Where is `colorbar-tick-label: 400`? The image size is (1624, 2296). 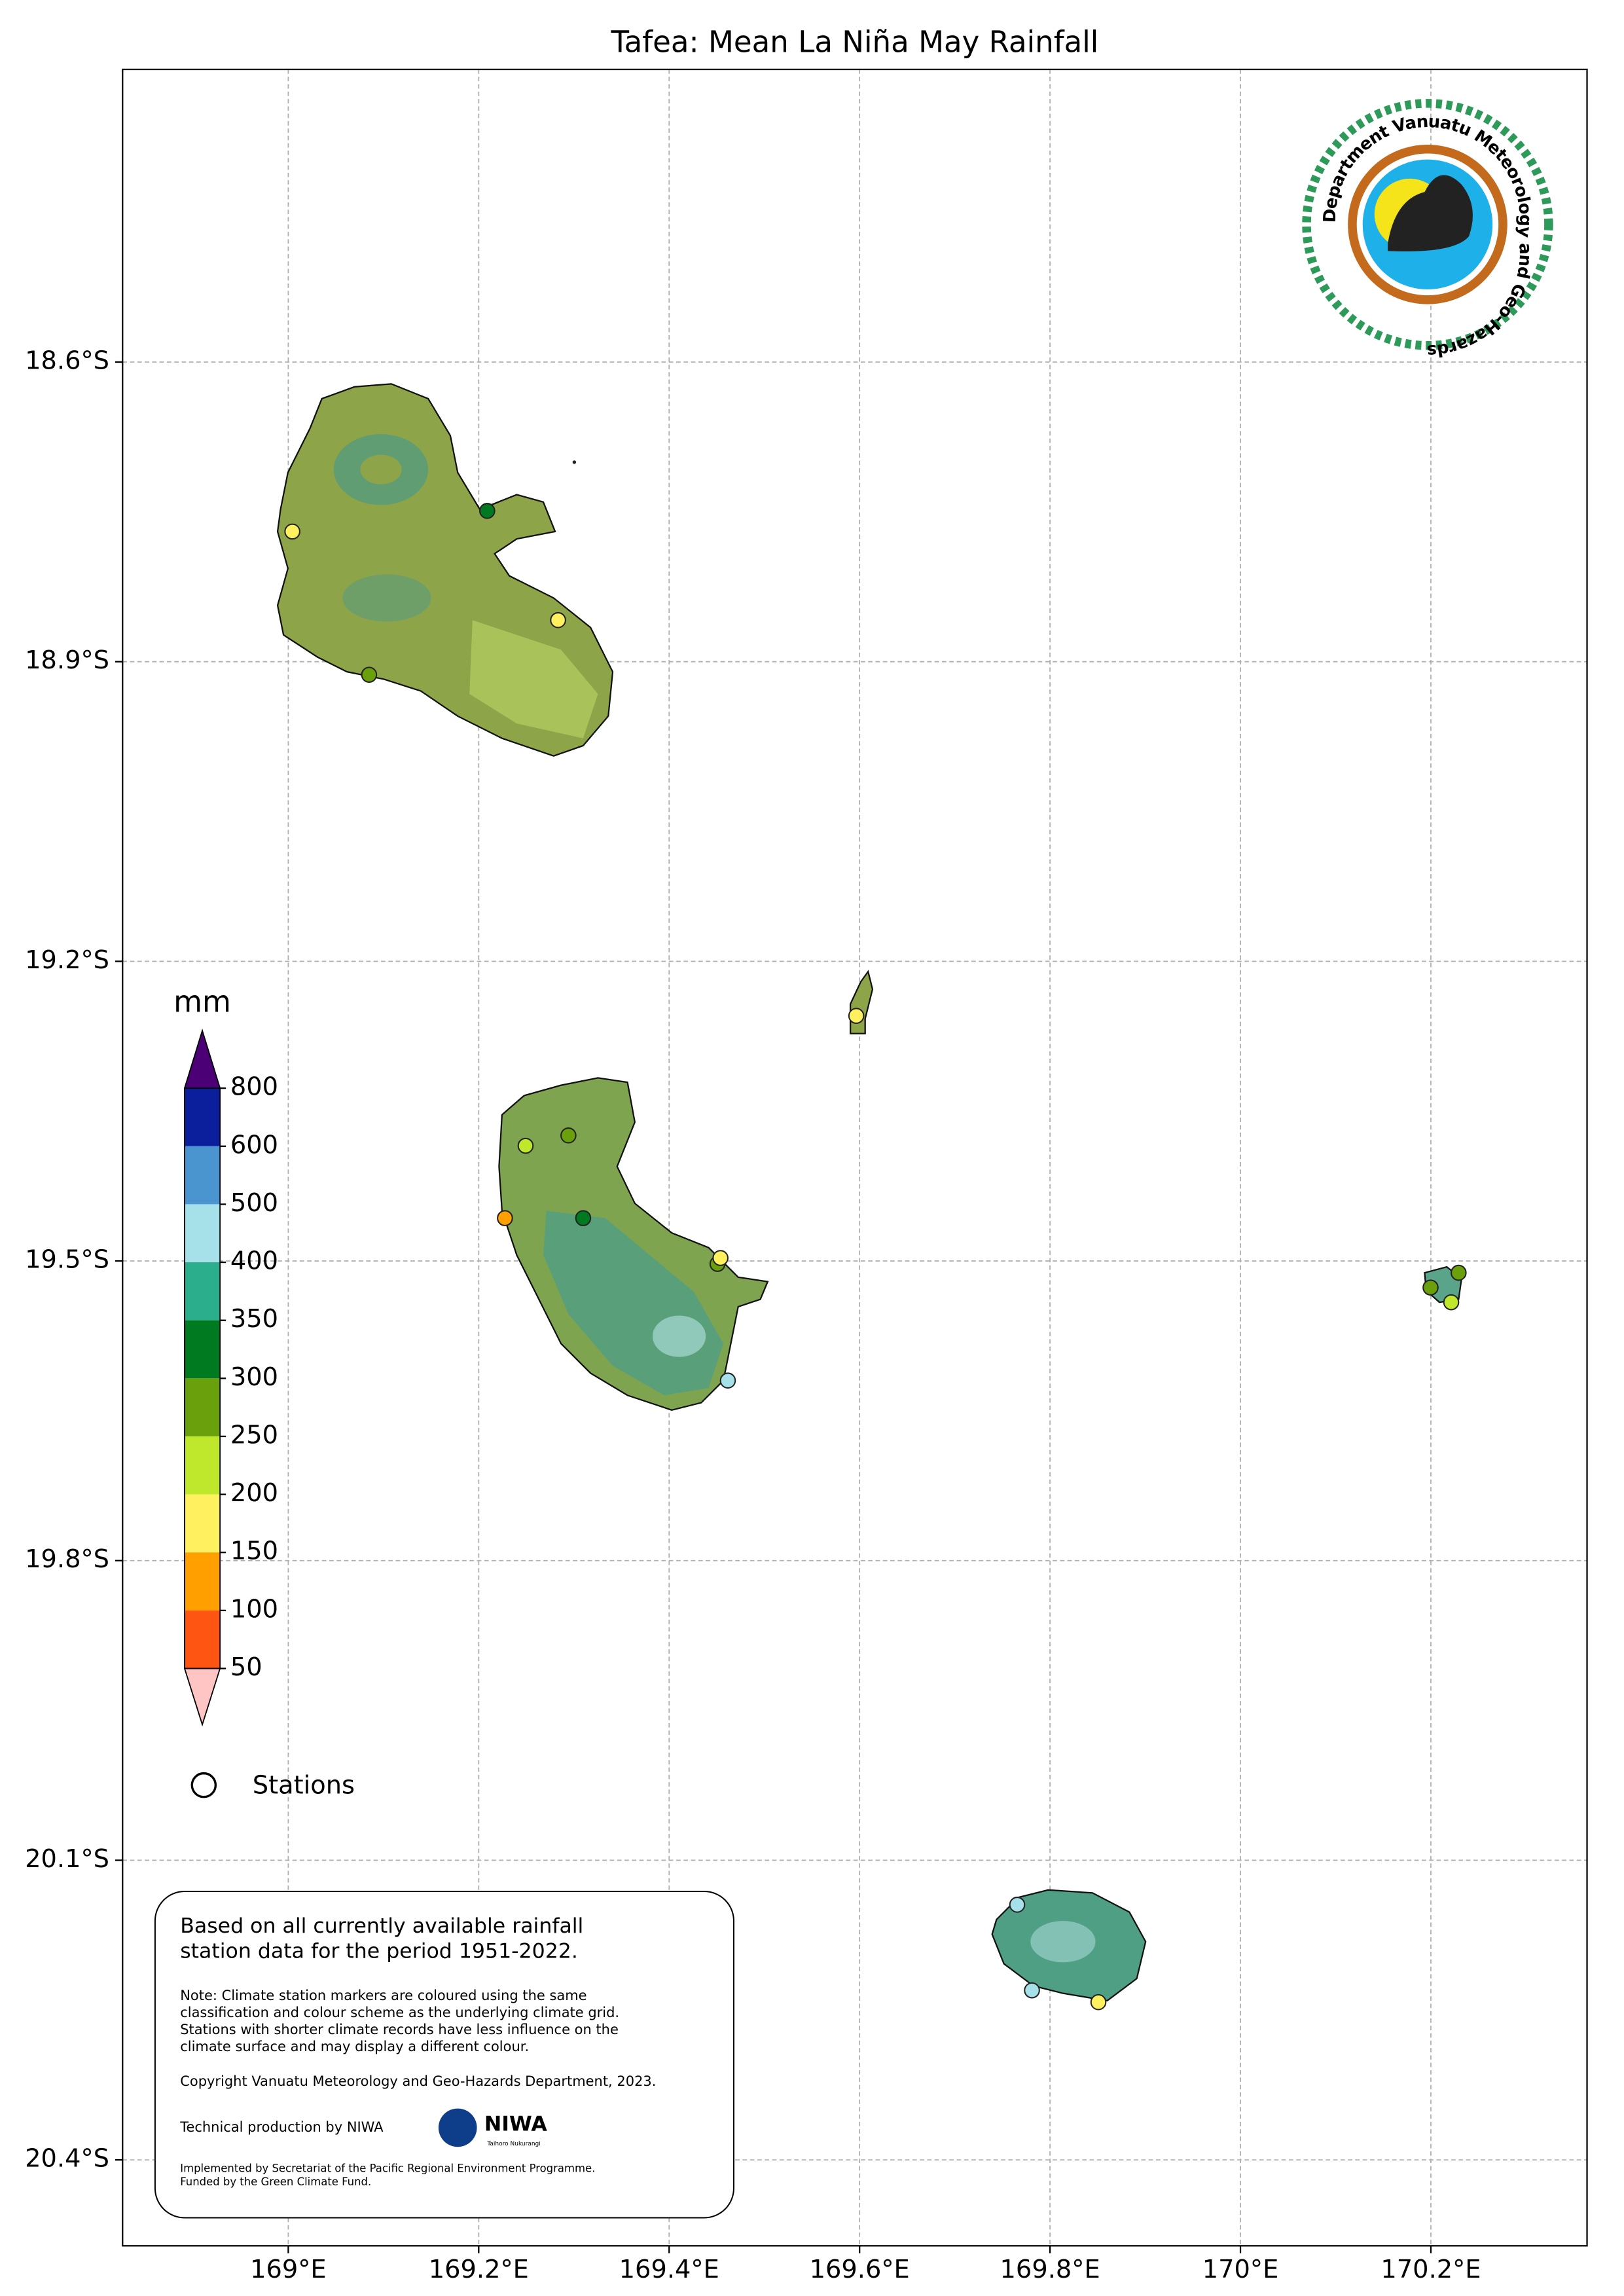 colorbar-tick-label: 400 is located at coordinates (254, 1261).